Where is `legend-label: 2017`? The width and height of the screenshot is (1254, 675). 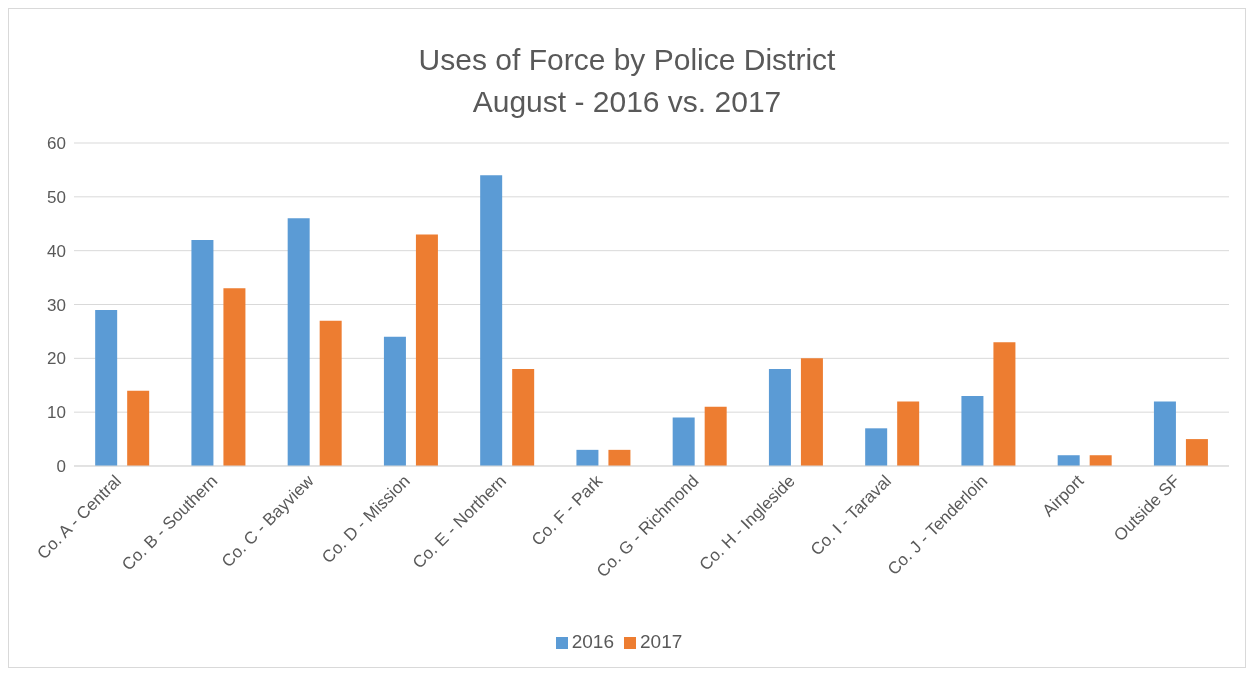 legend-label: 2017 is located at coordinates (661, 641).